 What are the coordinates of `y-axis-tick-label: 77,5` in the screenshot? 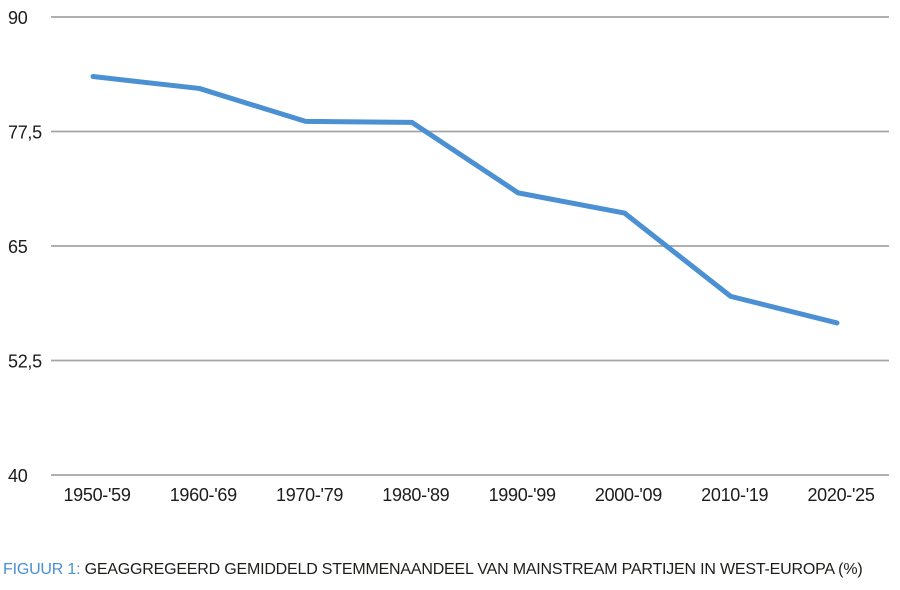 It's located at (25, 133).